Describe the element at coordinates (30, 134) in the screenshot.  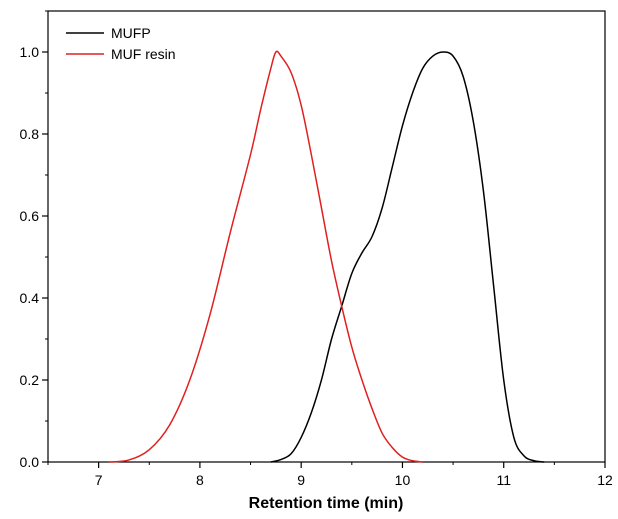
I see `y-tick-label: 0.8` at that location.